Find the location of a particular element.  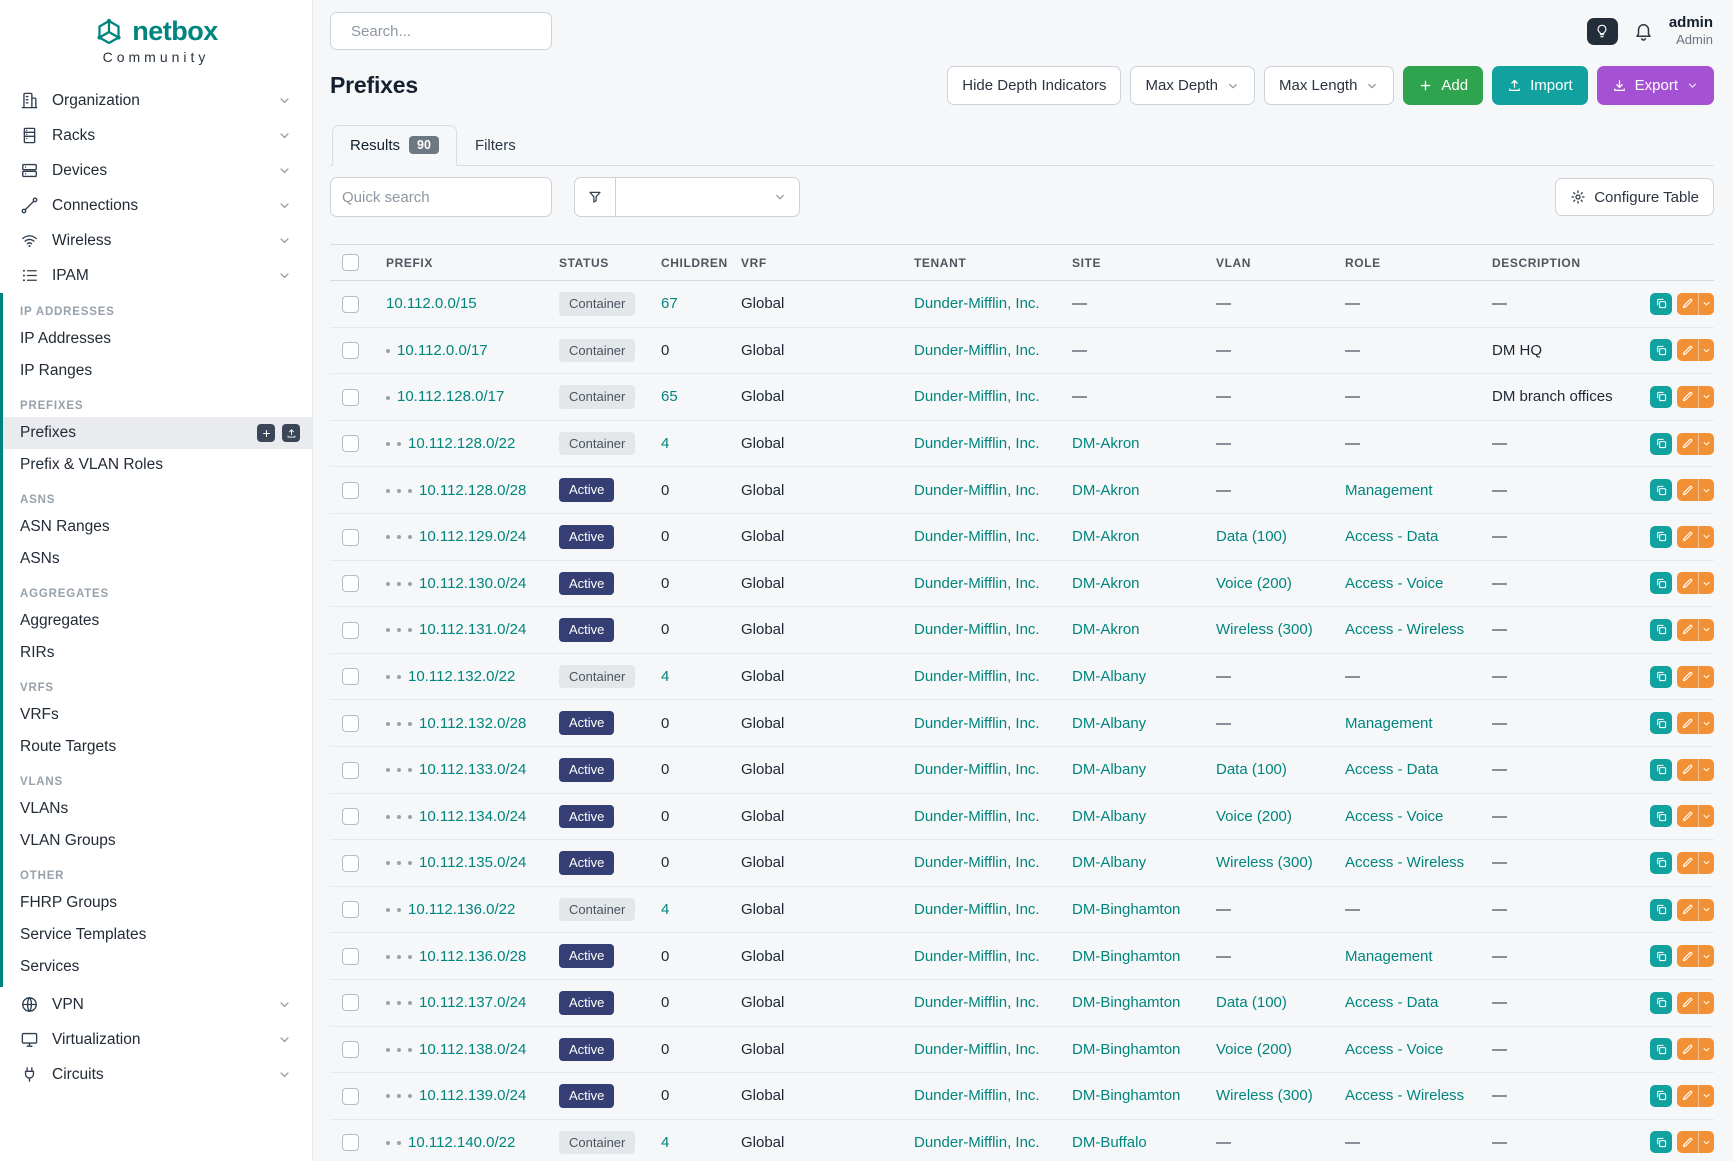

sidebar-item-connections: Connections is located at coordinates (156, 205).